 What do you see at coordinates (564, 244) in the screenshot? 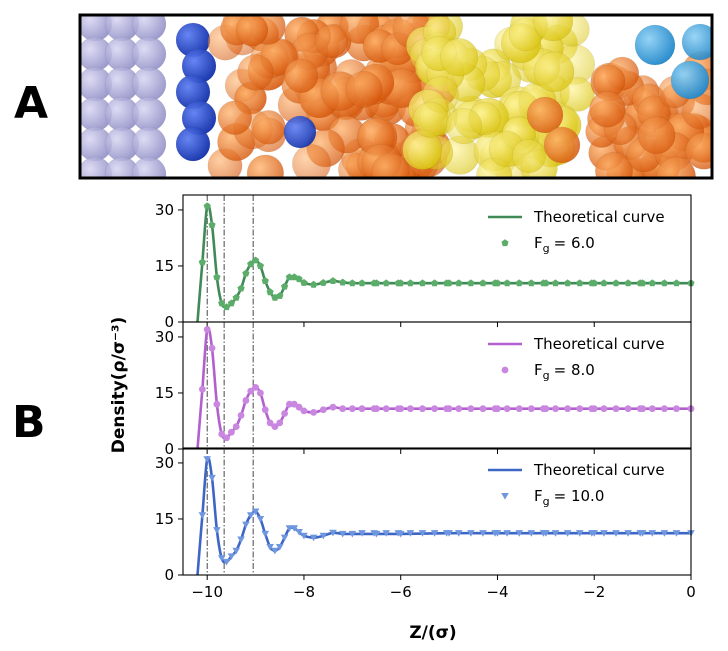
I see `legend-label-markers: Fg = 6.0` at bounding box center [564, 244].